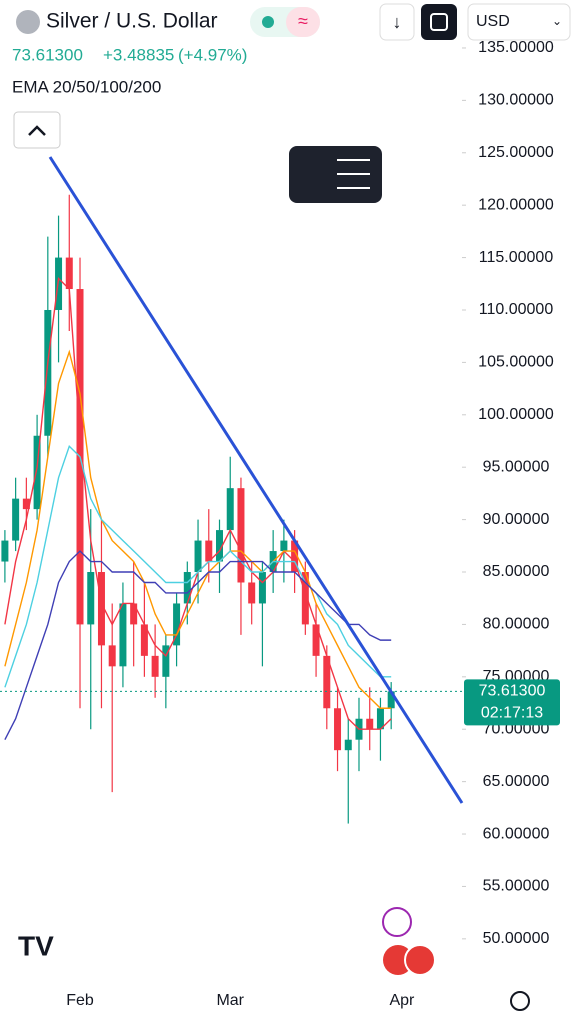 This screenshot has width=576, height=1029. I want to click on y-tick-label: 55.00000, so click(516, 886).